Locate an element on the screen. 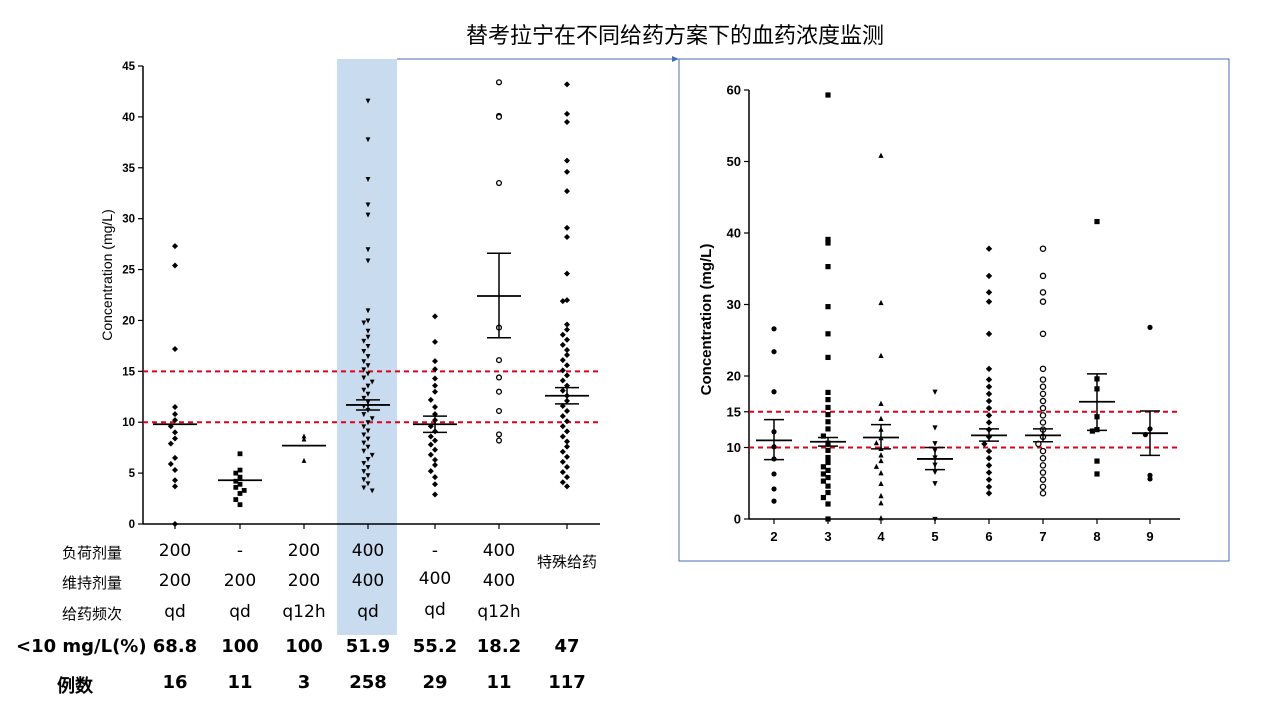 The height and width of the screenshot is (720, 1280). row-label-case-count: 例数 is located at coordinates (75, 686).